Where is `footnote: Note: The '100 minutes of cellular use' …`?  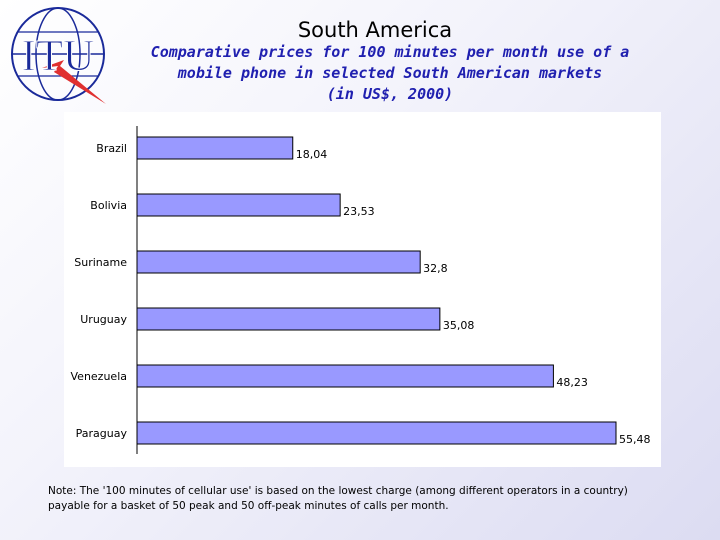
footnote: Note: The '100 minutes of cellular use' … is located at coordinates (368, 499).